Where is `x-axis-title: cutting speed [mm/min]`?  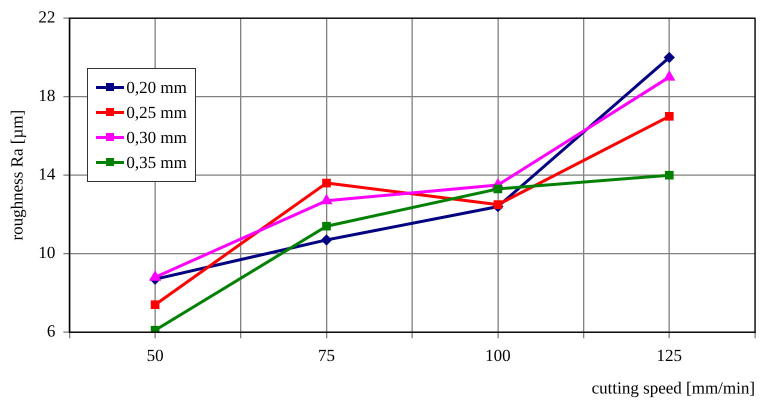
x-axis-title: cutting speed [mm/min] is located at coordinates (673, 388).